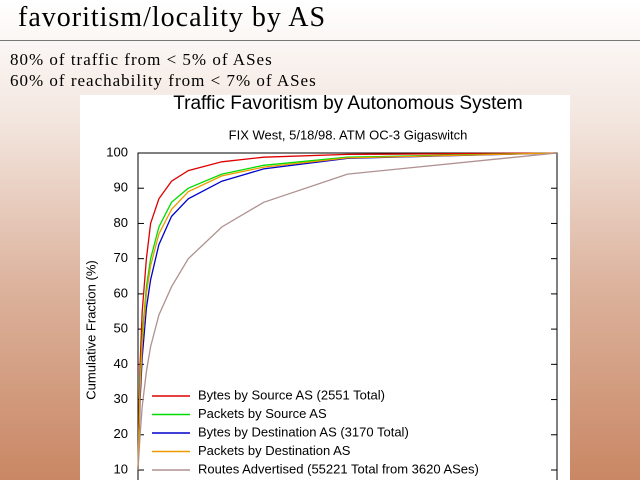 The height and width of the screenshot is (480, 640). I want to click on slide-title: favoritism/locality by AS, so click(172, 17).